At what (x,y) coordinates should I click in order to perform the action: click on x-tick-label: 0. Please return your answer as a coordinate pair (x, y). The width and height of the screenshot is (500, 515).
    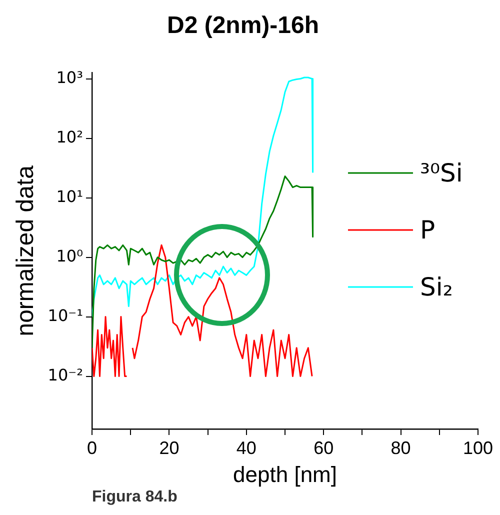
    Looking at the image, I should click on (92, 448).